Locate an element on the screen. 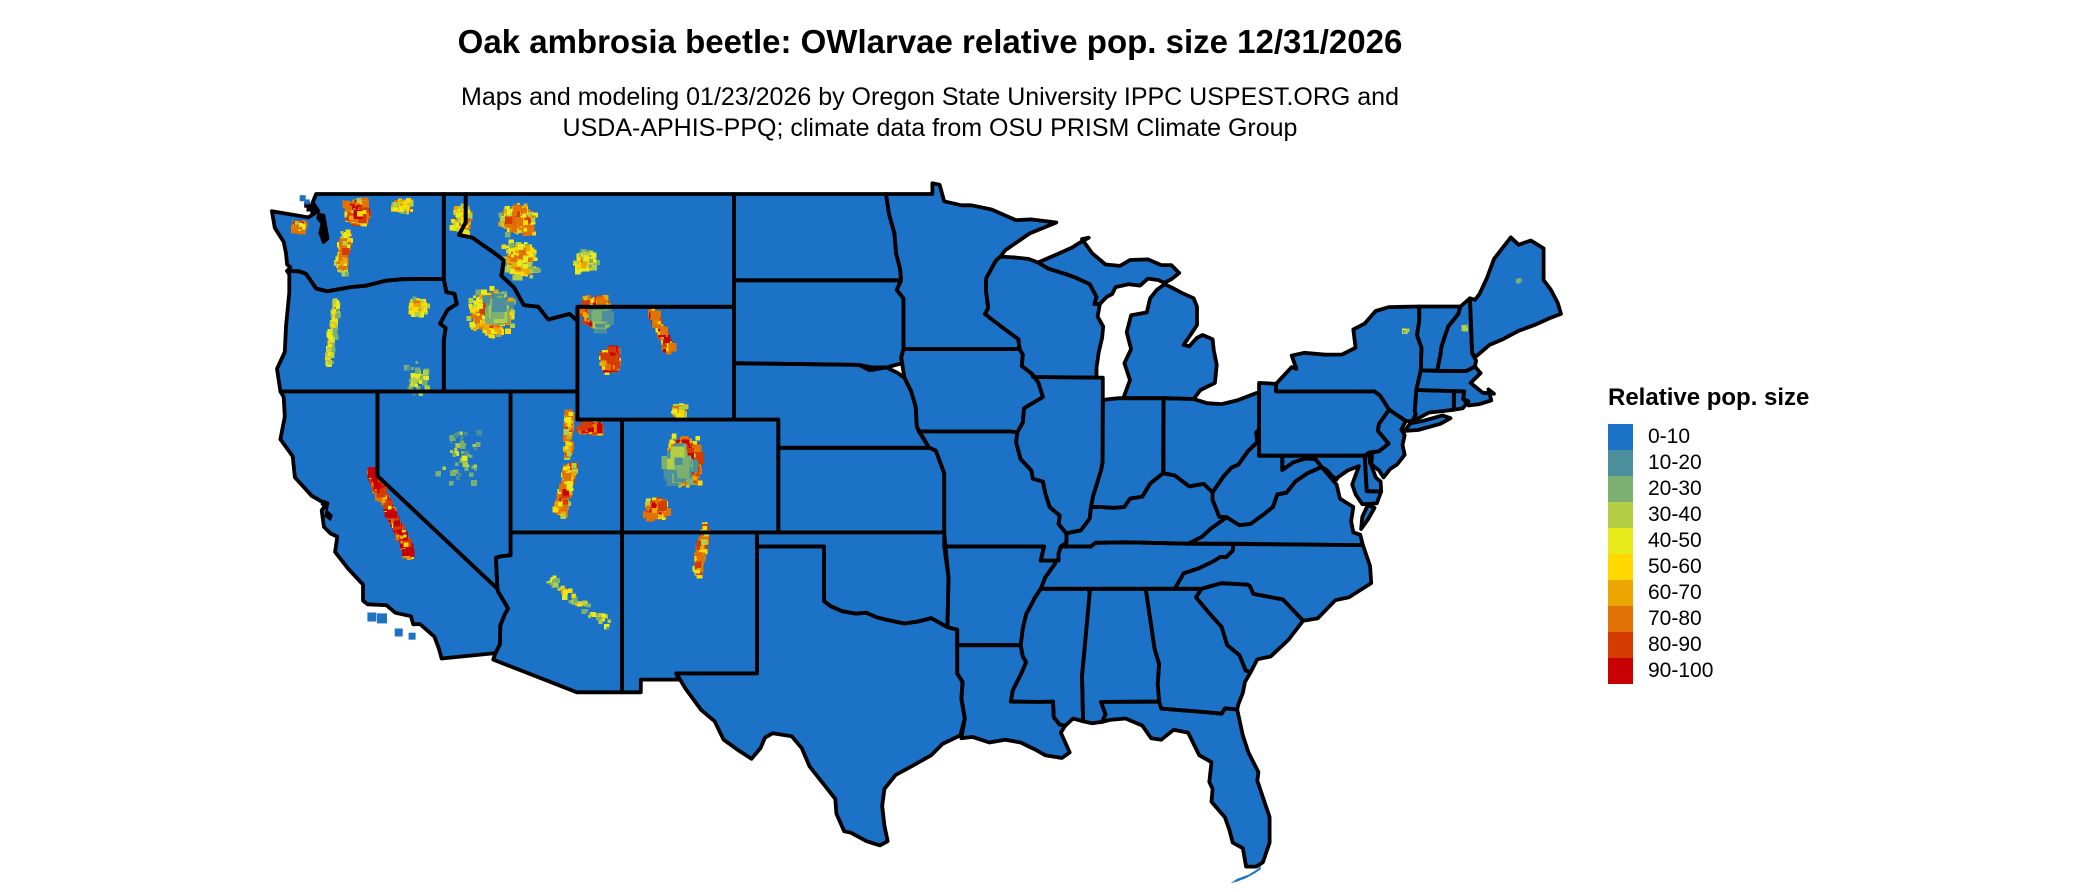 The width and height of the screenshot is (2100, 892). legend-item-20-30: 20-30 is located at coordinates (1708, 489).